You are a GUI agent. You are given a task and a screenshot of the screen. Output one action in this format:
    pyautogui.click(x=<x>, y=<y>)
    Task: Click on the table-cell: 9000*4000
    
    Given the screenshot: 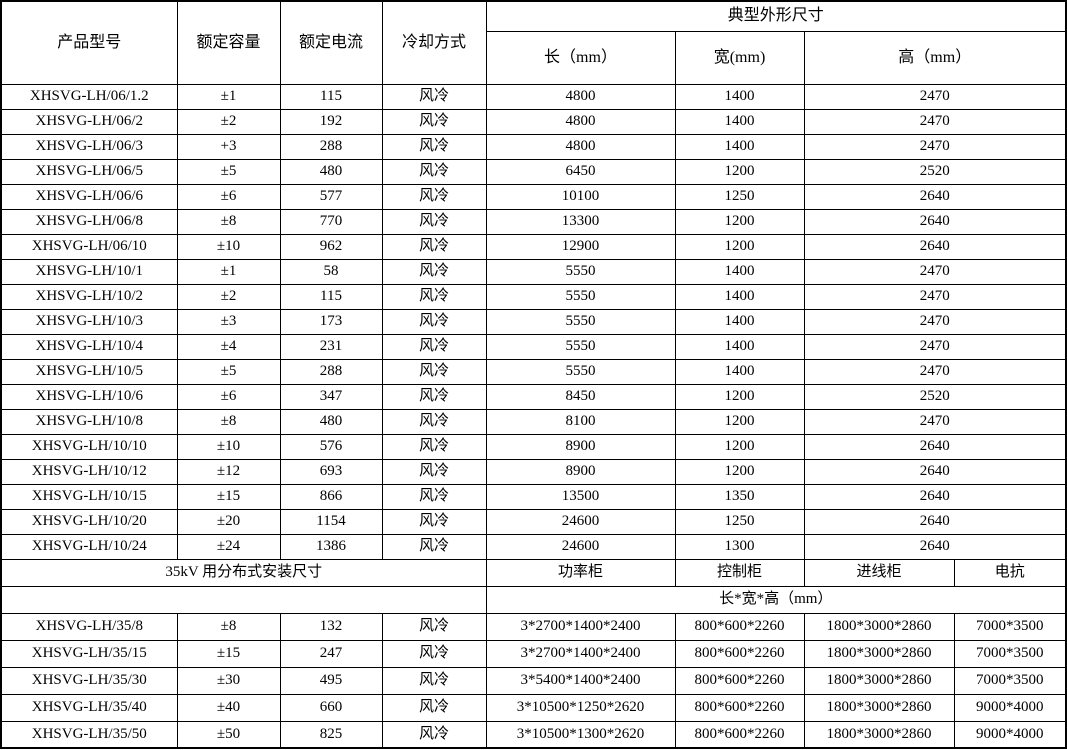 What is the action you would take?
    pyautogui.click(x=1010, y=707)
    